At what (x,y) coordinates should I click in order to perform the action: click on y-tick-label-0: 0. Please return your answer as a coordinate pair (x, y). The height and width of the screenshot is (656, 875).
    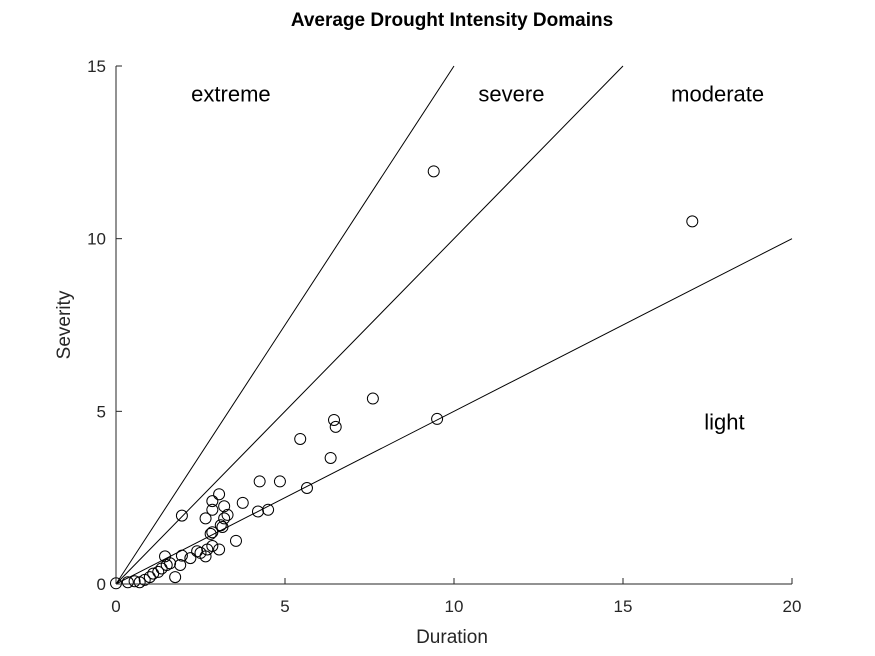
    Looking at the image, I should click on (101, 584).